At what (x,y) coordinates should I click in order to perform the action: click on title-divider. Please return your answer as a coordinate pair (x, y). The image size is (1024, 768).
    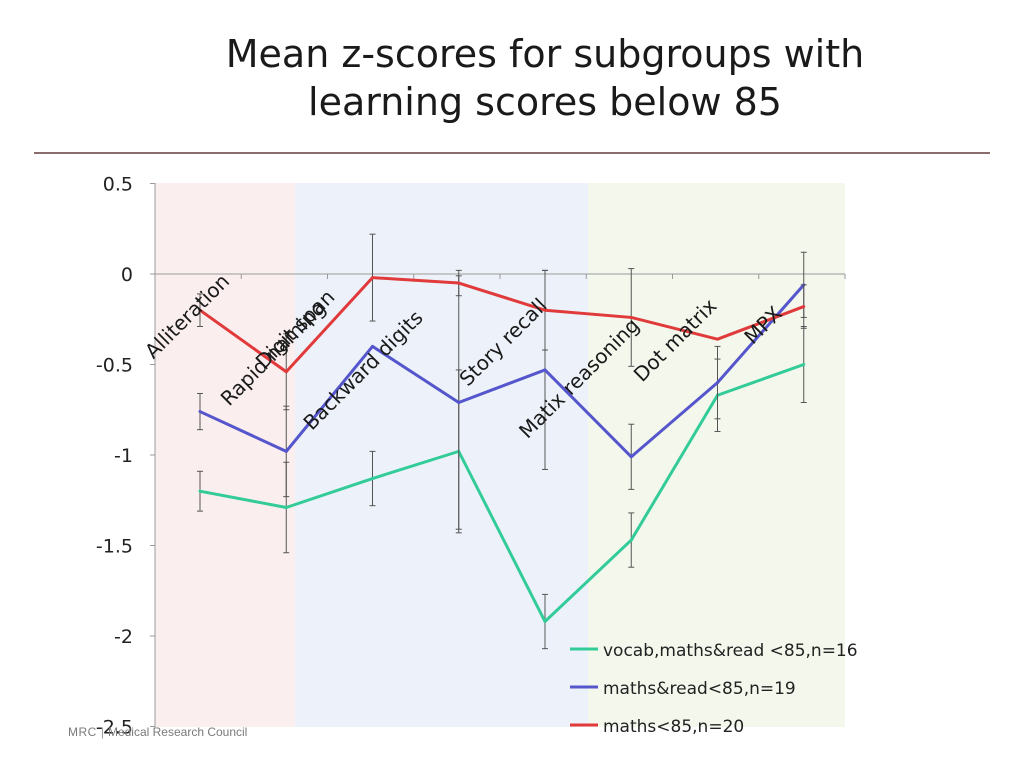
    Looking at the image, I should click on (512, 153).